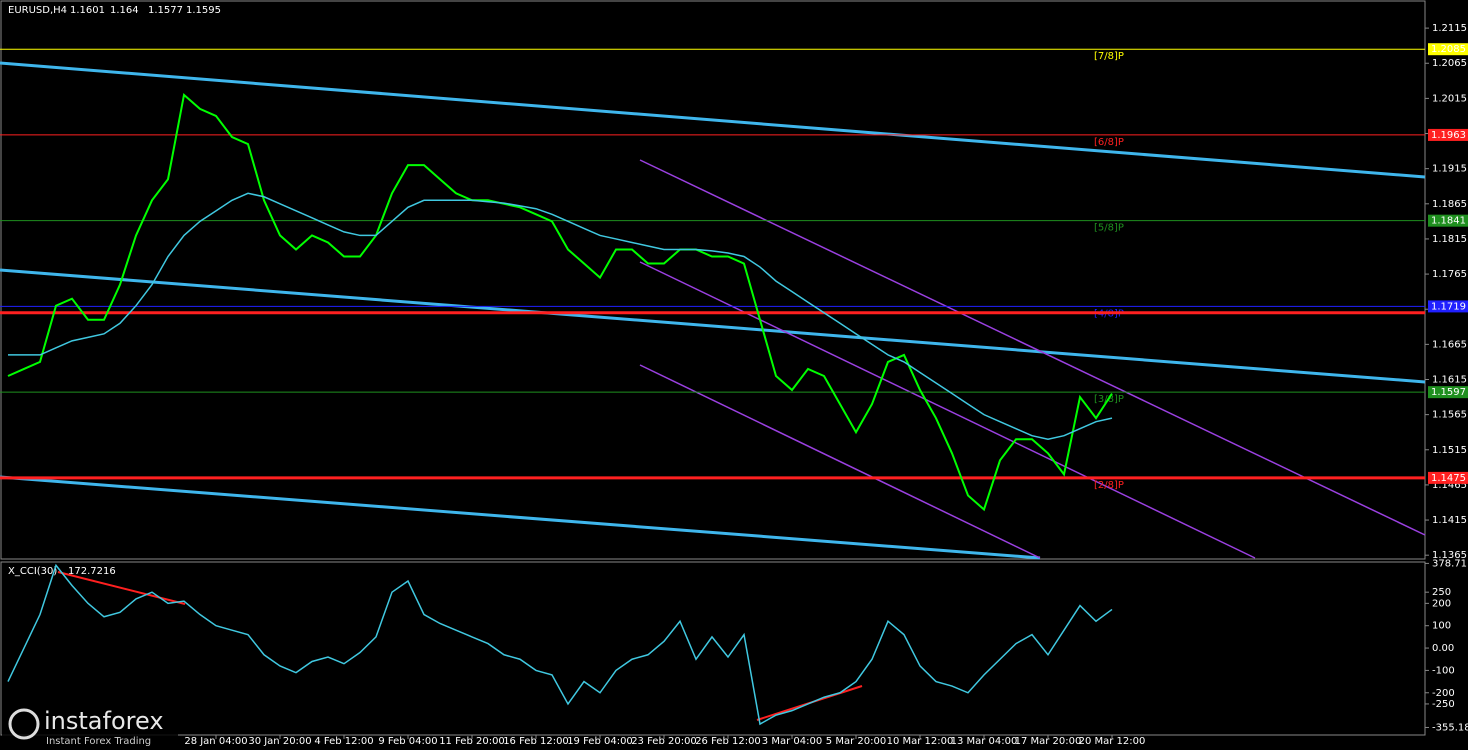 The width and height of the screenshot is (1468, 750). What do you see at coordinates (728, 741) in the screenshot?
I see `x-tick-label: 26 Feb 12:00` at bounding box center [728, 741].